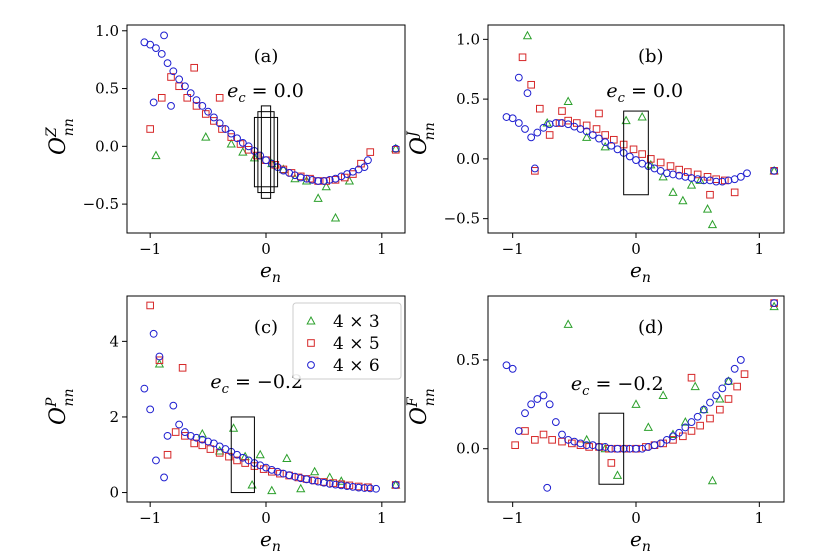 The image size is (830, 554). What do you see at coordinates (640, 540) in the screenshot?
I see `x-axis-label: en` at bounding box center [640, 540].